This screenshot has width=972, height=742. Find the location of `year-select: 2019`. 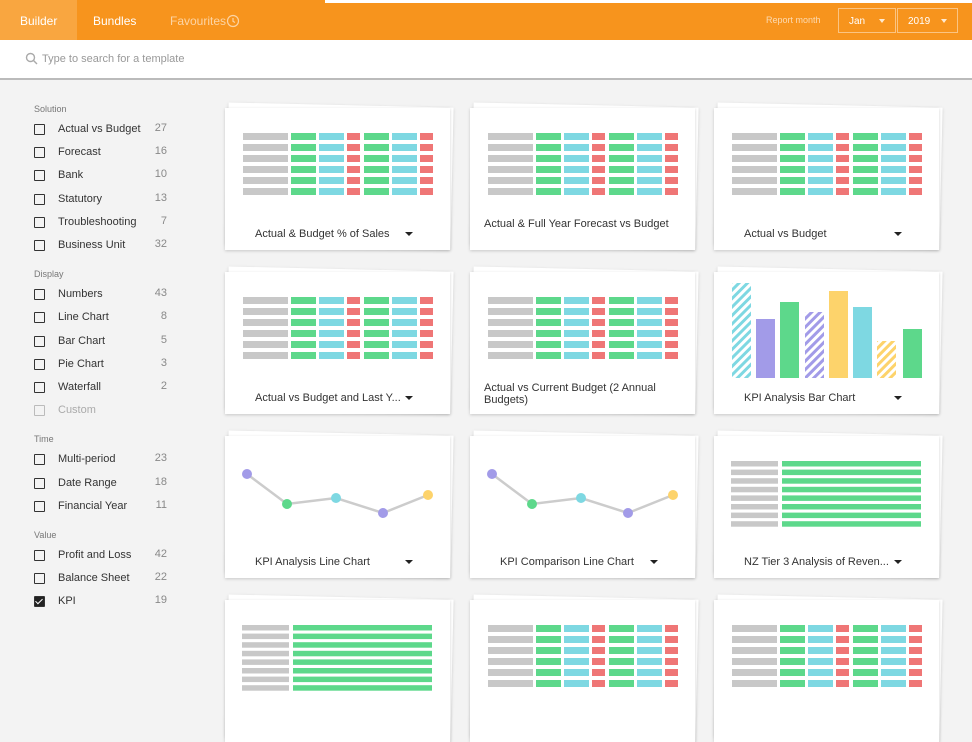

year-select: 2019 is located at coordinates (927, 20).